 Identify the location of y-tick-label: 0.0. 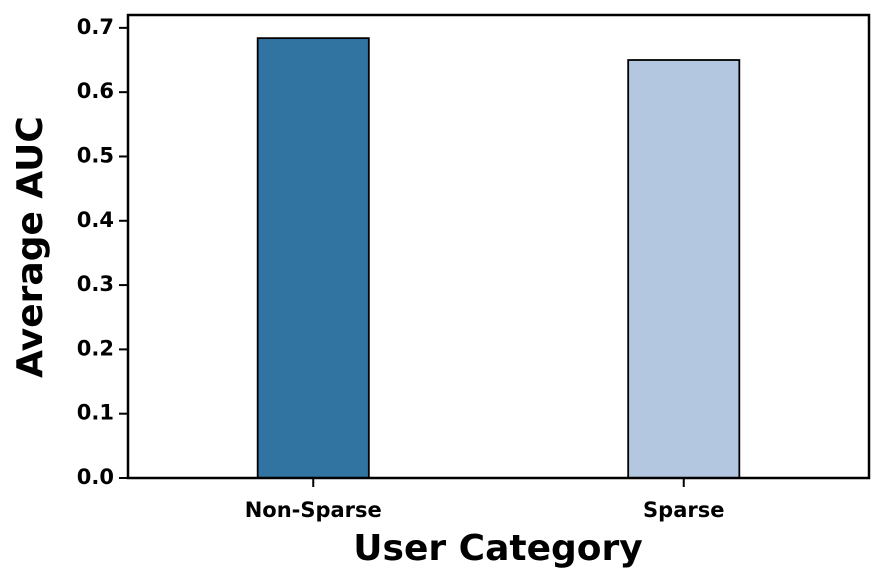
(95, 477).